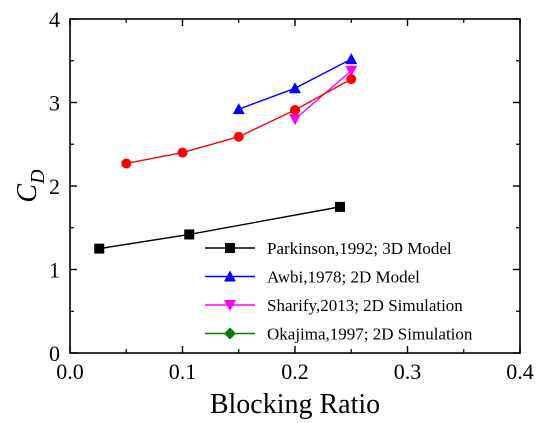  What do you see at coordinates (343, 277) in the screenshot?
I see `legend-label: Awbi,1978; 2D Model` at bounding box center [343, 277].